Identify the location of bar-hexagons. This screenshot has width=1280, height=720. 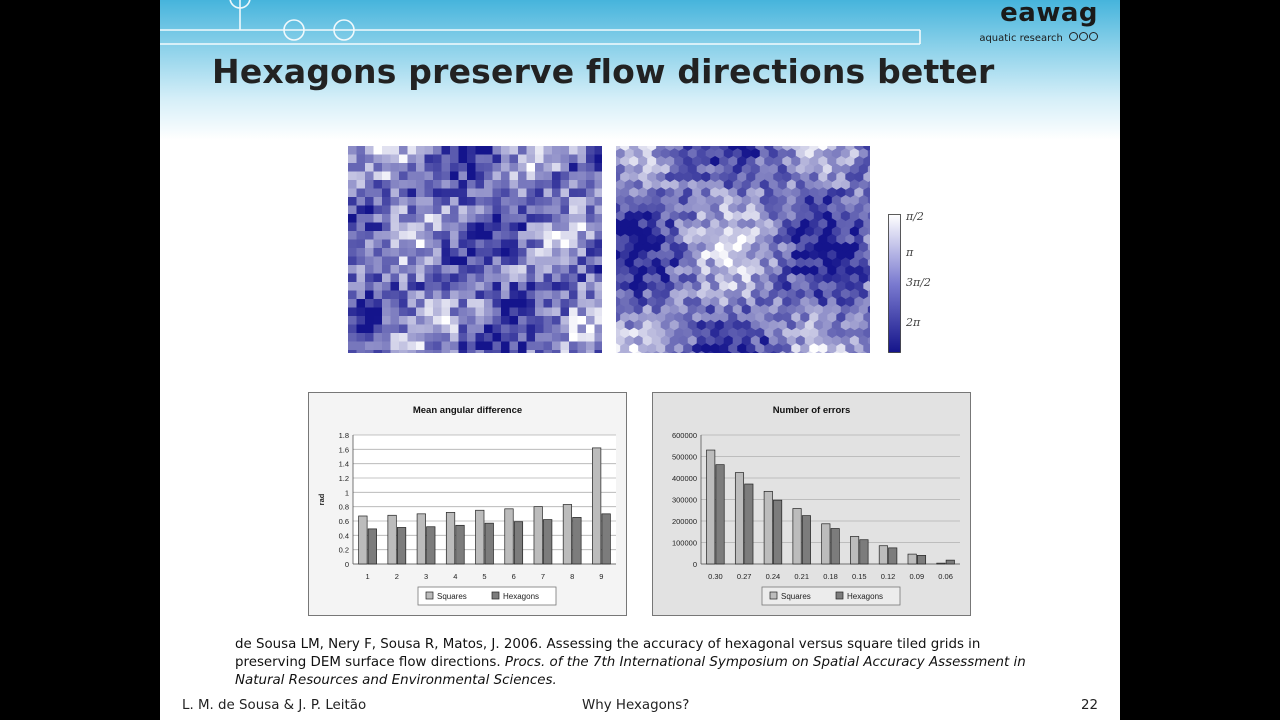
(749, 524).